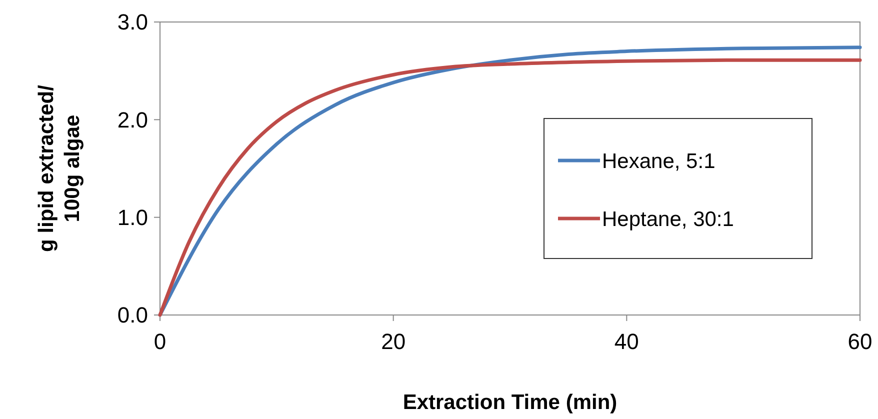  What do you see at coordinates (160, 341) in the screenshot?
I see `x-tick-label: 0` at bounding box center [160, 341].